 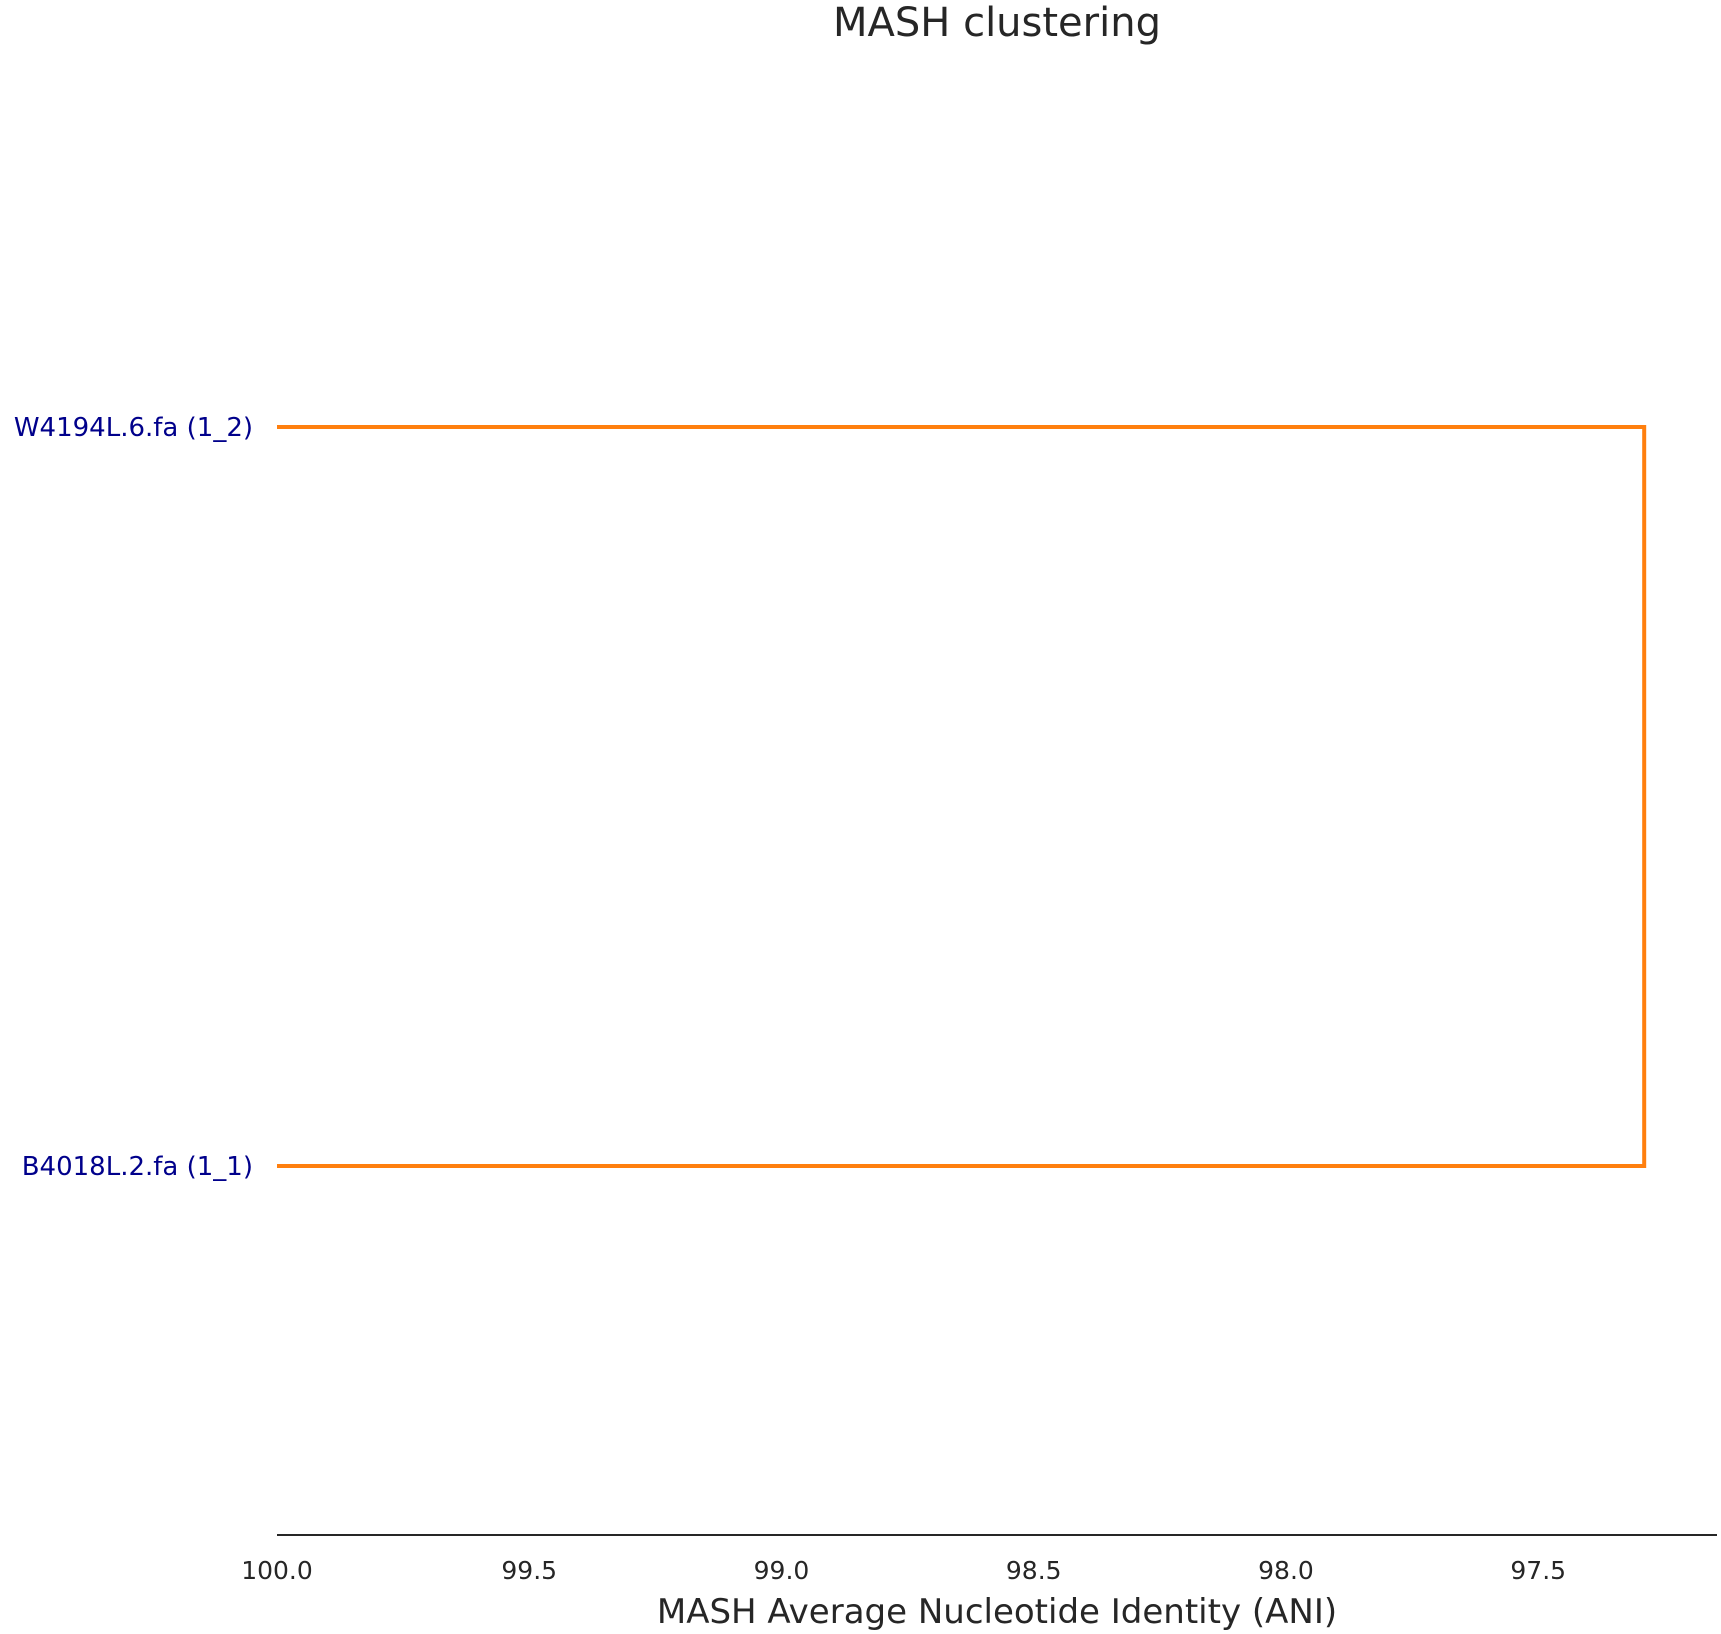 What do you see at coordinates (997, 23) in the screenshot?
I see `chart-title: MASH clustering` at bounding box center [997, 23].